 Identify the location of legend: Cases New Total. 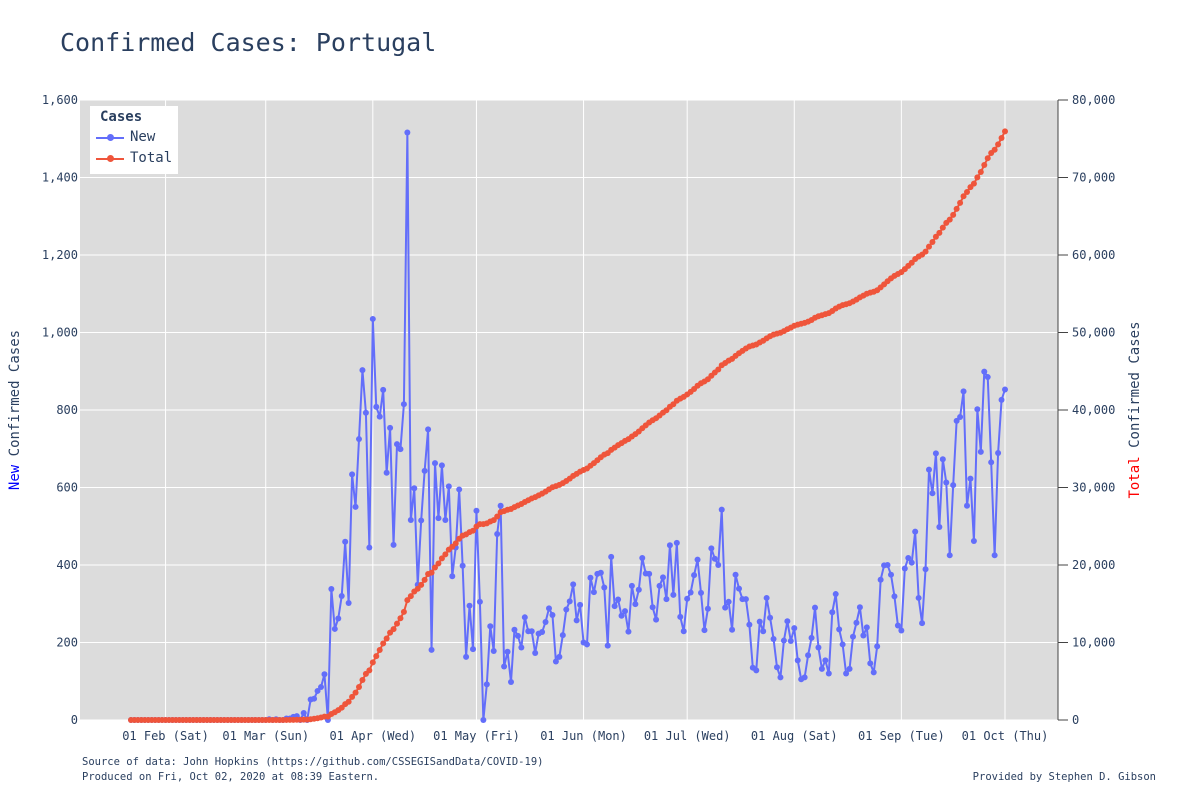
(134, 140).